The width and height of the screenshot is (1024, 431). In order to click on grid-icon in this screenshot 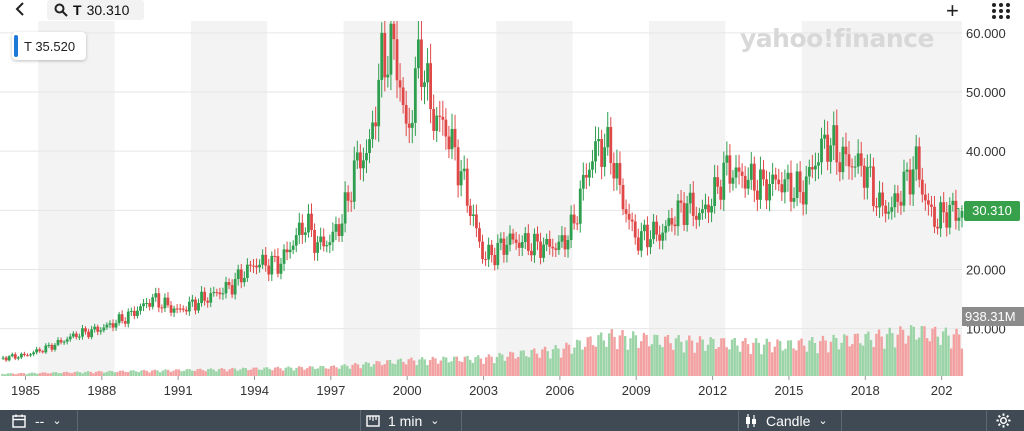, I will do `click(1001, 11)`.